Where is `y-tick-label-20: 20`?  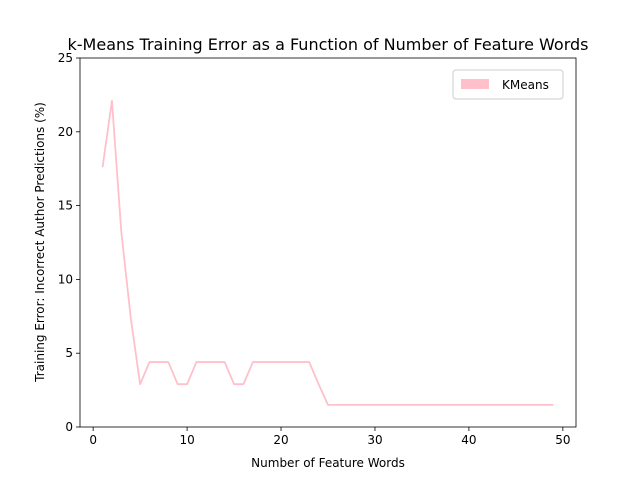
y-tick-label-20: 20 is located at coordinates (65, 132).